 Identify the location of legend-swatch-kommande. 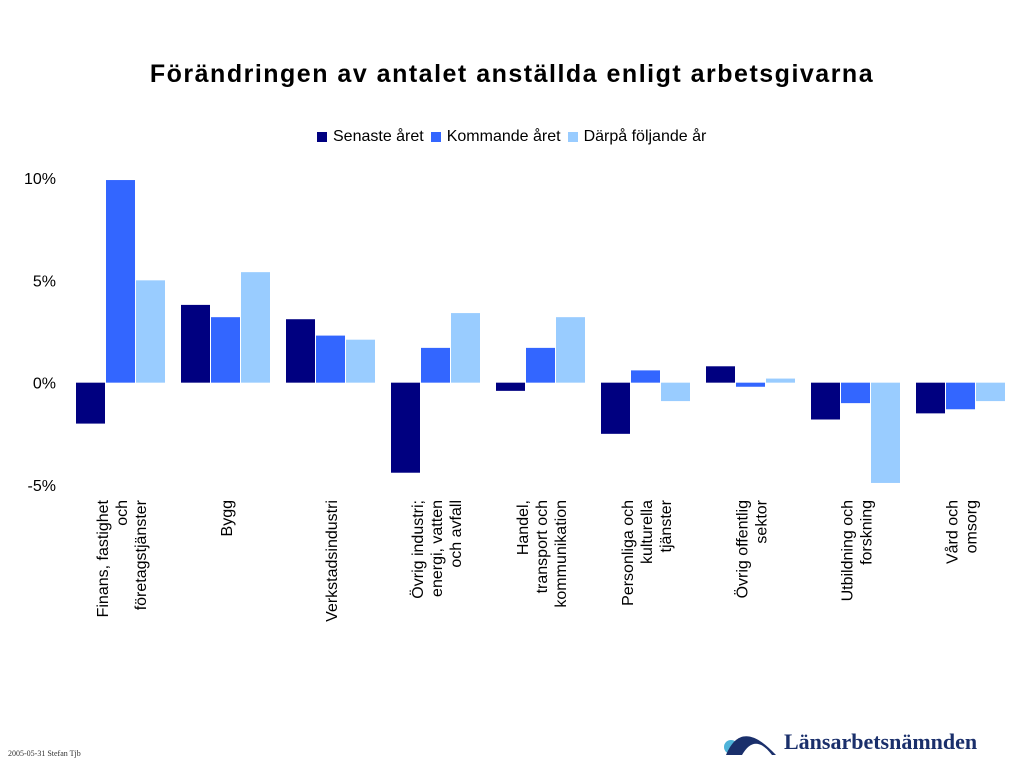
(435, 137).